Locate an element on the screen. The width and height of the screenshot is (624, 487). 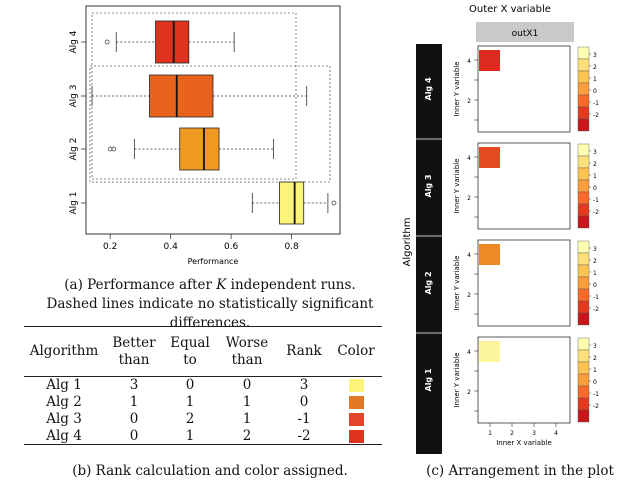
panel-strip-label: Alg 2 is located at coordinates (428, 282).